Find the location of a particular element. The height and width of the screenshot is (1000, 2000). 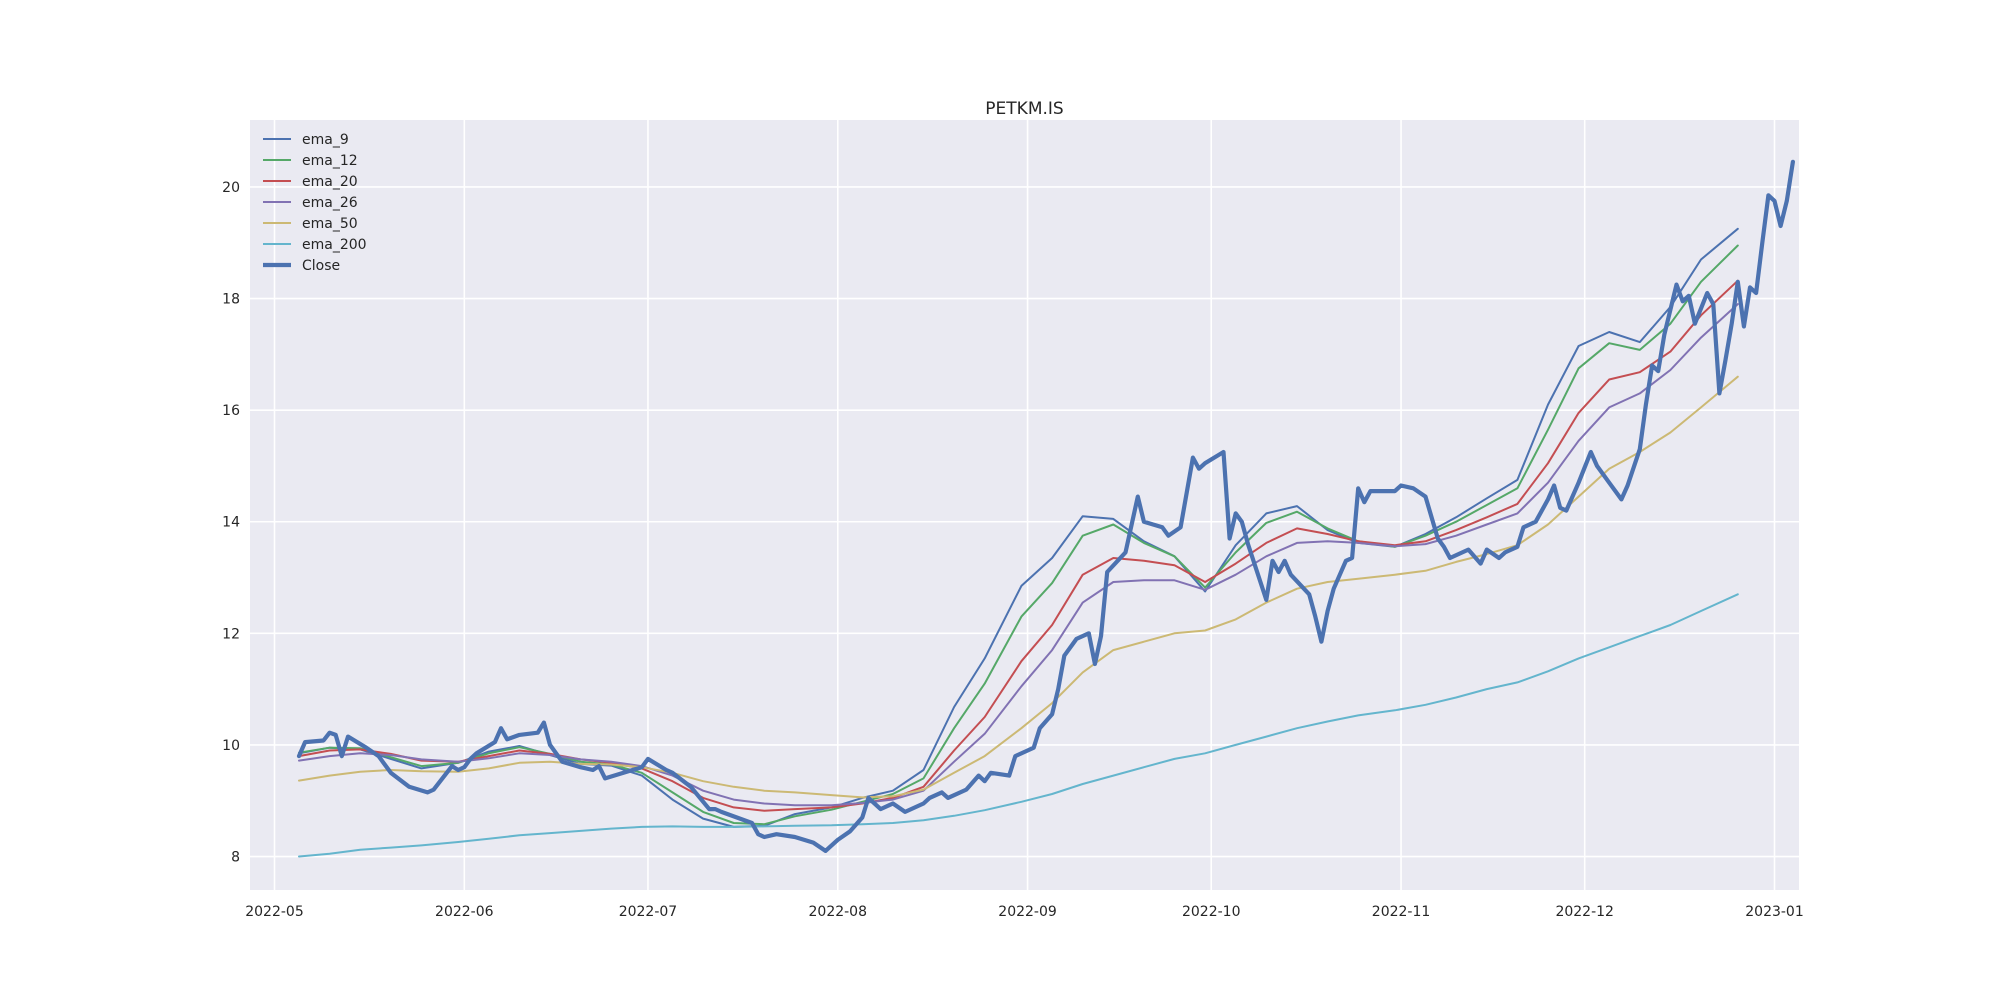

legend-label-ema-50: ema_50 is located at coordinates (330, 224).